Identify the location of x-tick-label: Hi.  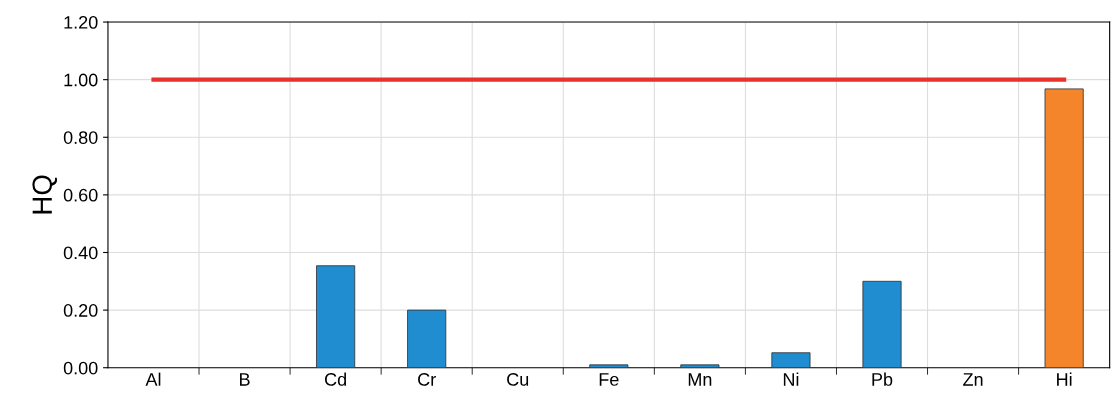
(1064, 379).